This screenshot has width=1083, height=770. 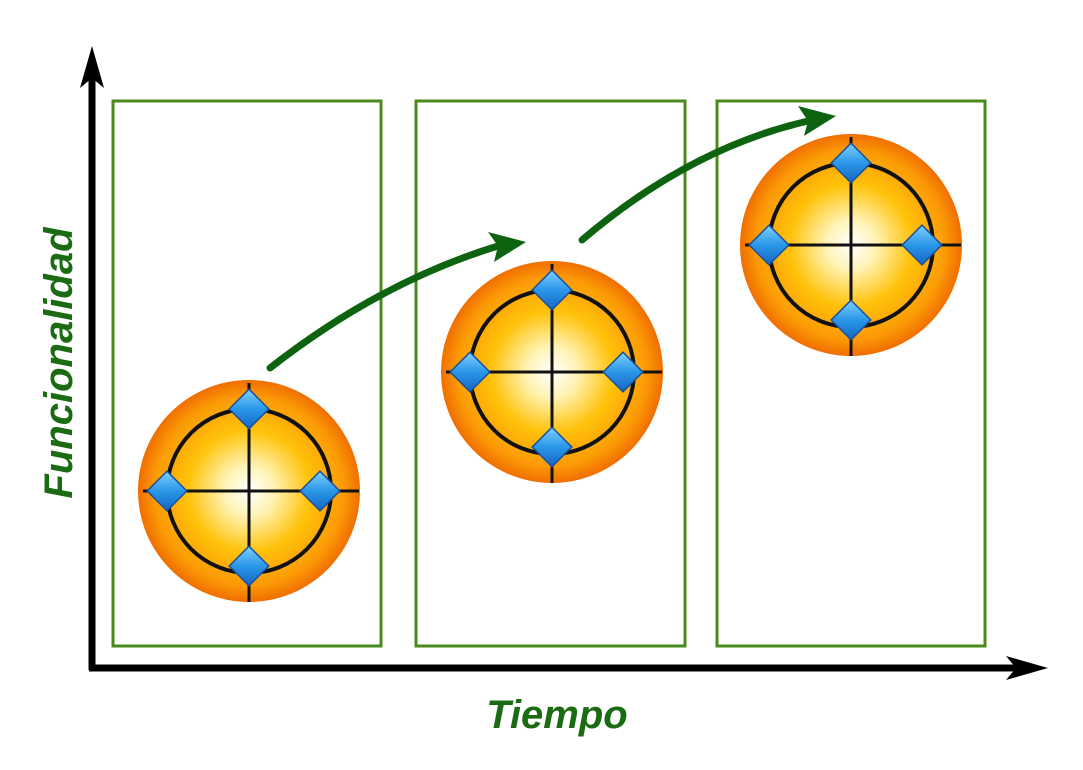 What do you see at coordinates (1027, 668) in the screenshot?
I see `x-axis-arrowhead` at bounding box center [1027, 668].